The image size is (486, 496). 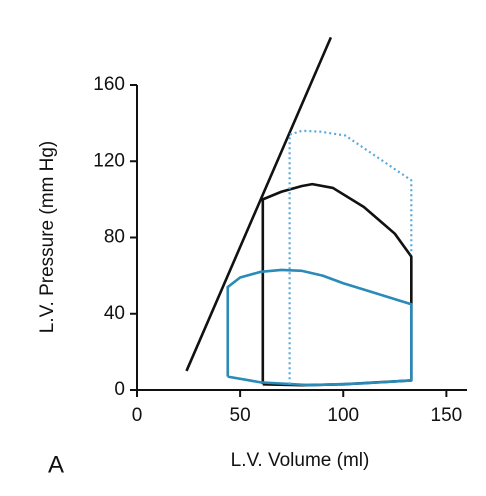 I want to click on y-tick-label: 160, so click(x=109, y=84).